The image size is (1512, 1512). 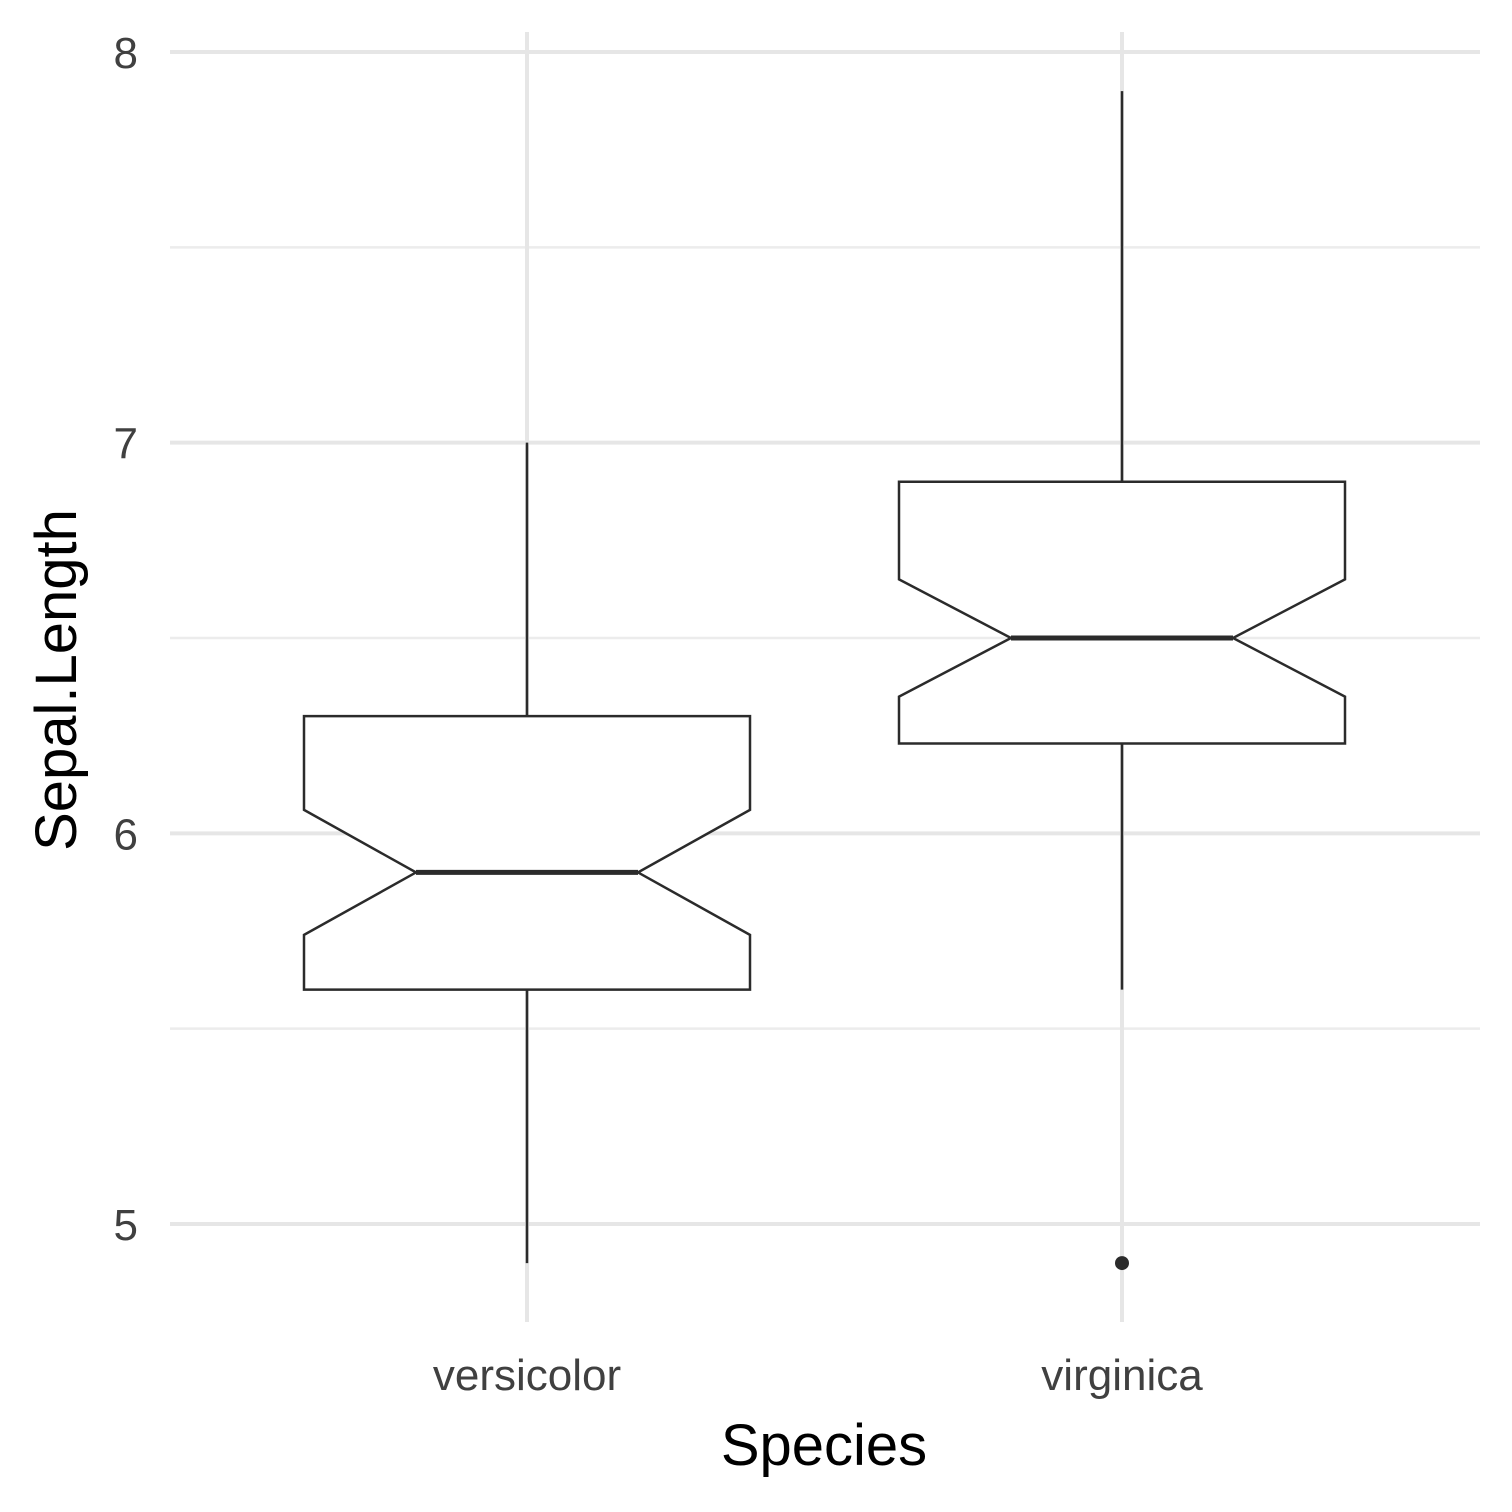 What do you see at coordinates (126, 53) in the screenshot?
I see `y-tick-label: 8` at bounding box center [126, 53].